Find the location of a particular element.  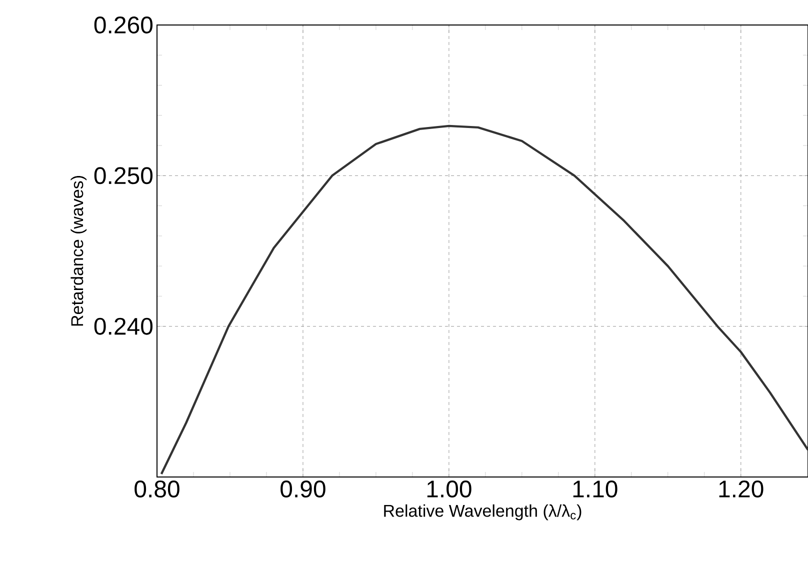

x-tick-label: 1.10 is located at coordinates (595, 489).